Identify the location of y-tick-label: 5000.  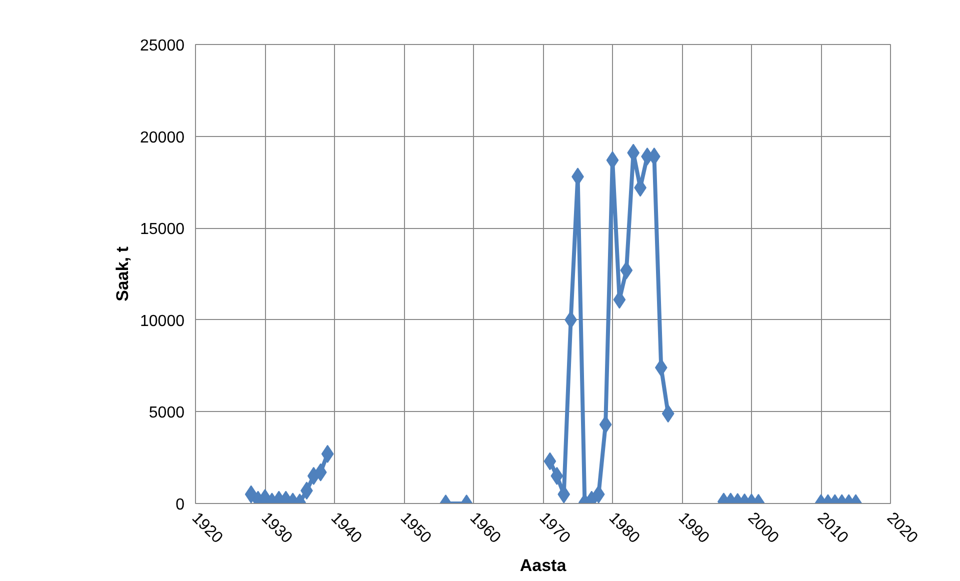
(166, 413).